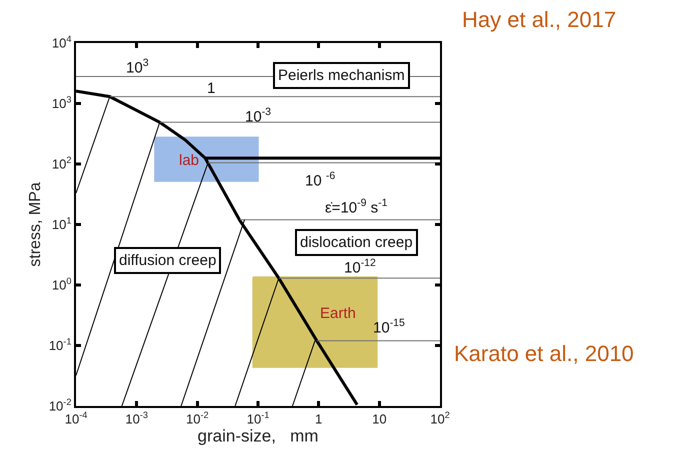 This screenshot has height=453, width=693. Describe the element at coordinates (211, 88) in the screenshot. I see `annotation: 1` at that location.